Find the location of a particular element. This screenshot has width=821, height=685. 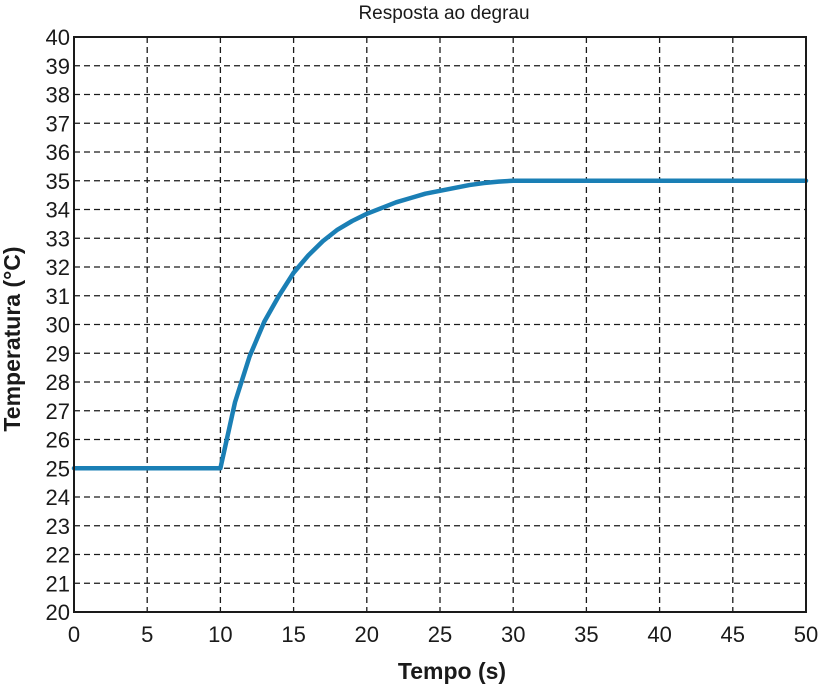

y-tick-label: 36 is located at coordinates (58, 152).